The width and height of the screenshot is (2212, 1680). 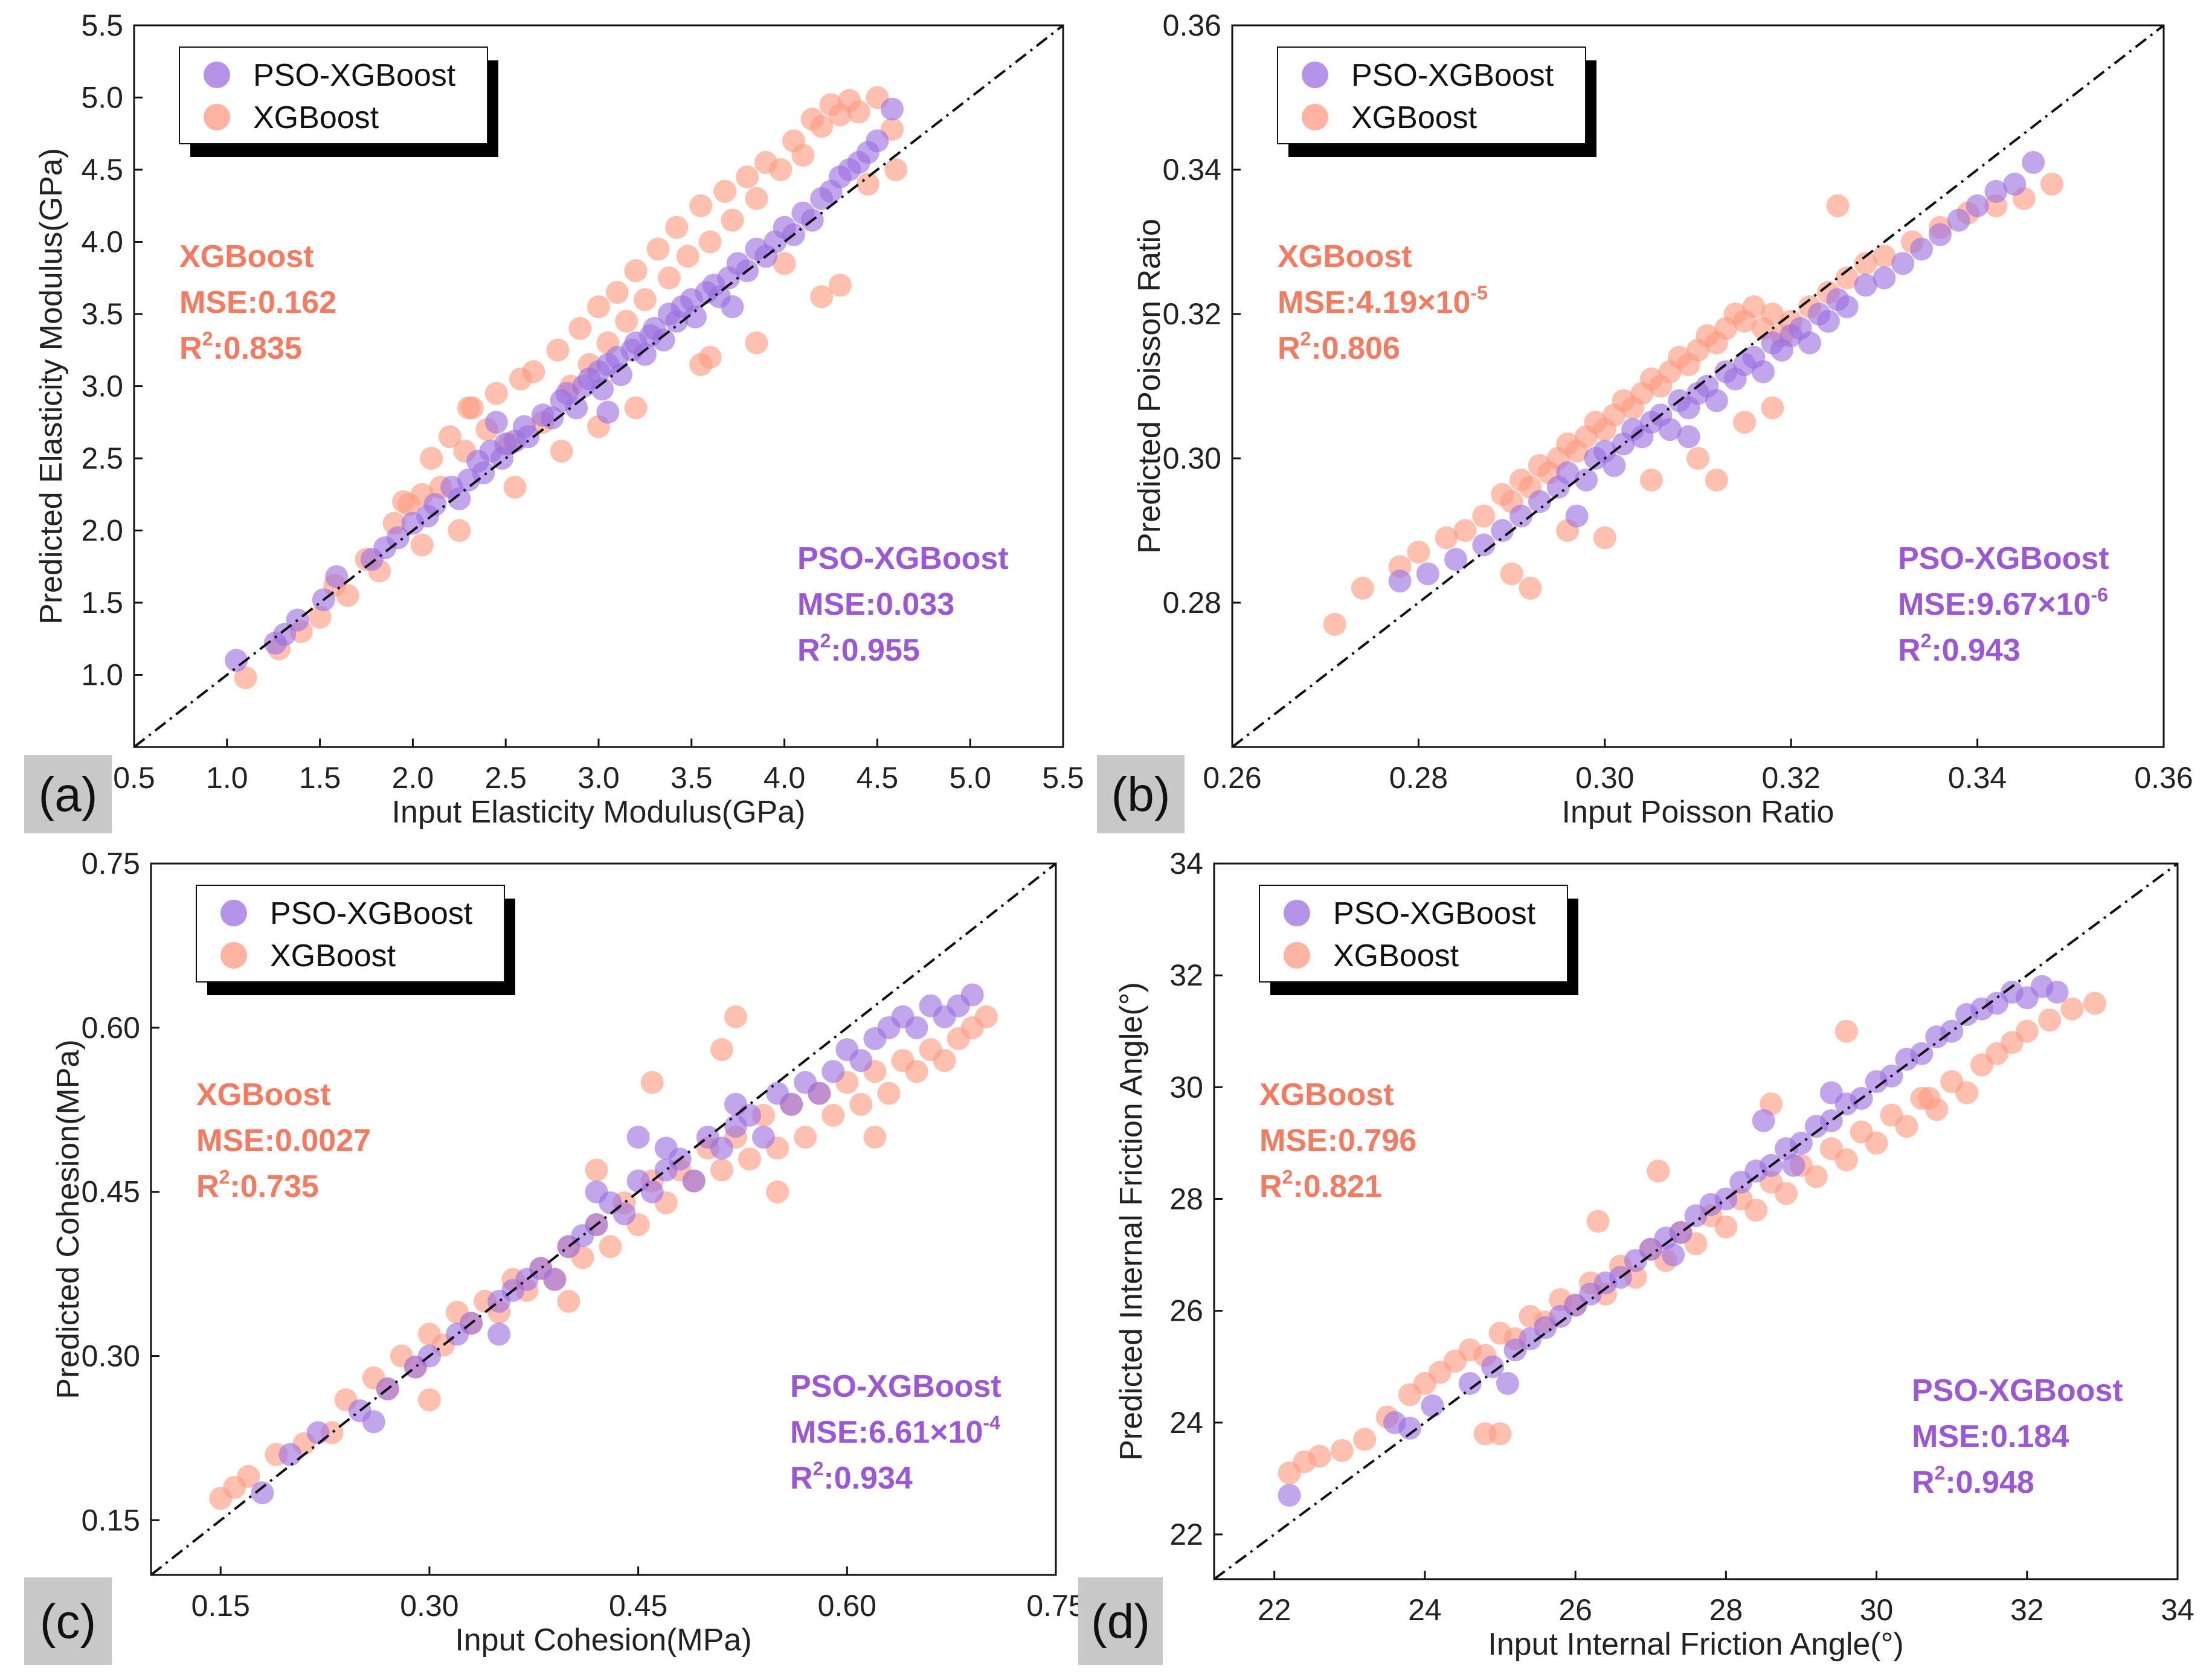 What do you see at coordinates (1973, 1481) in the screenshot?
I see `pso-stats-r2: R2:0.948` at bounding box center [1973, 1481].